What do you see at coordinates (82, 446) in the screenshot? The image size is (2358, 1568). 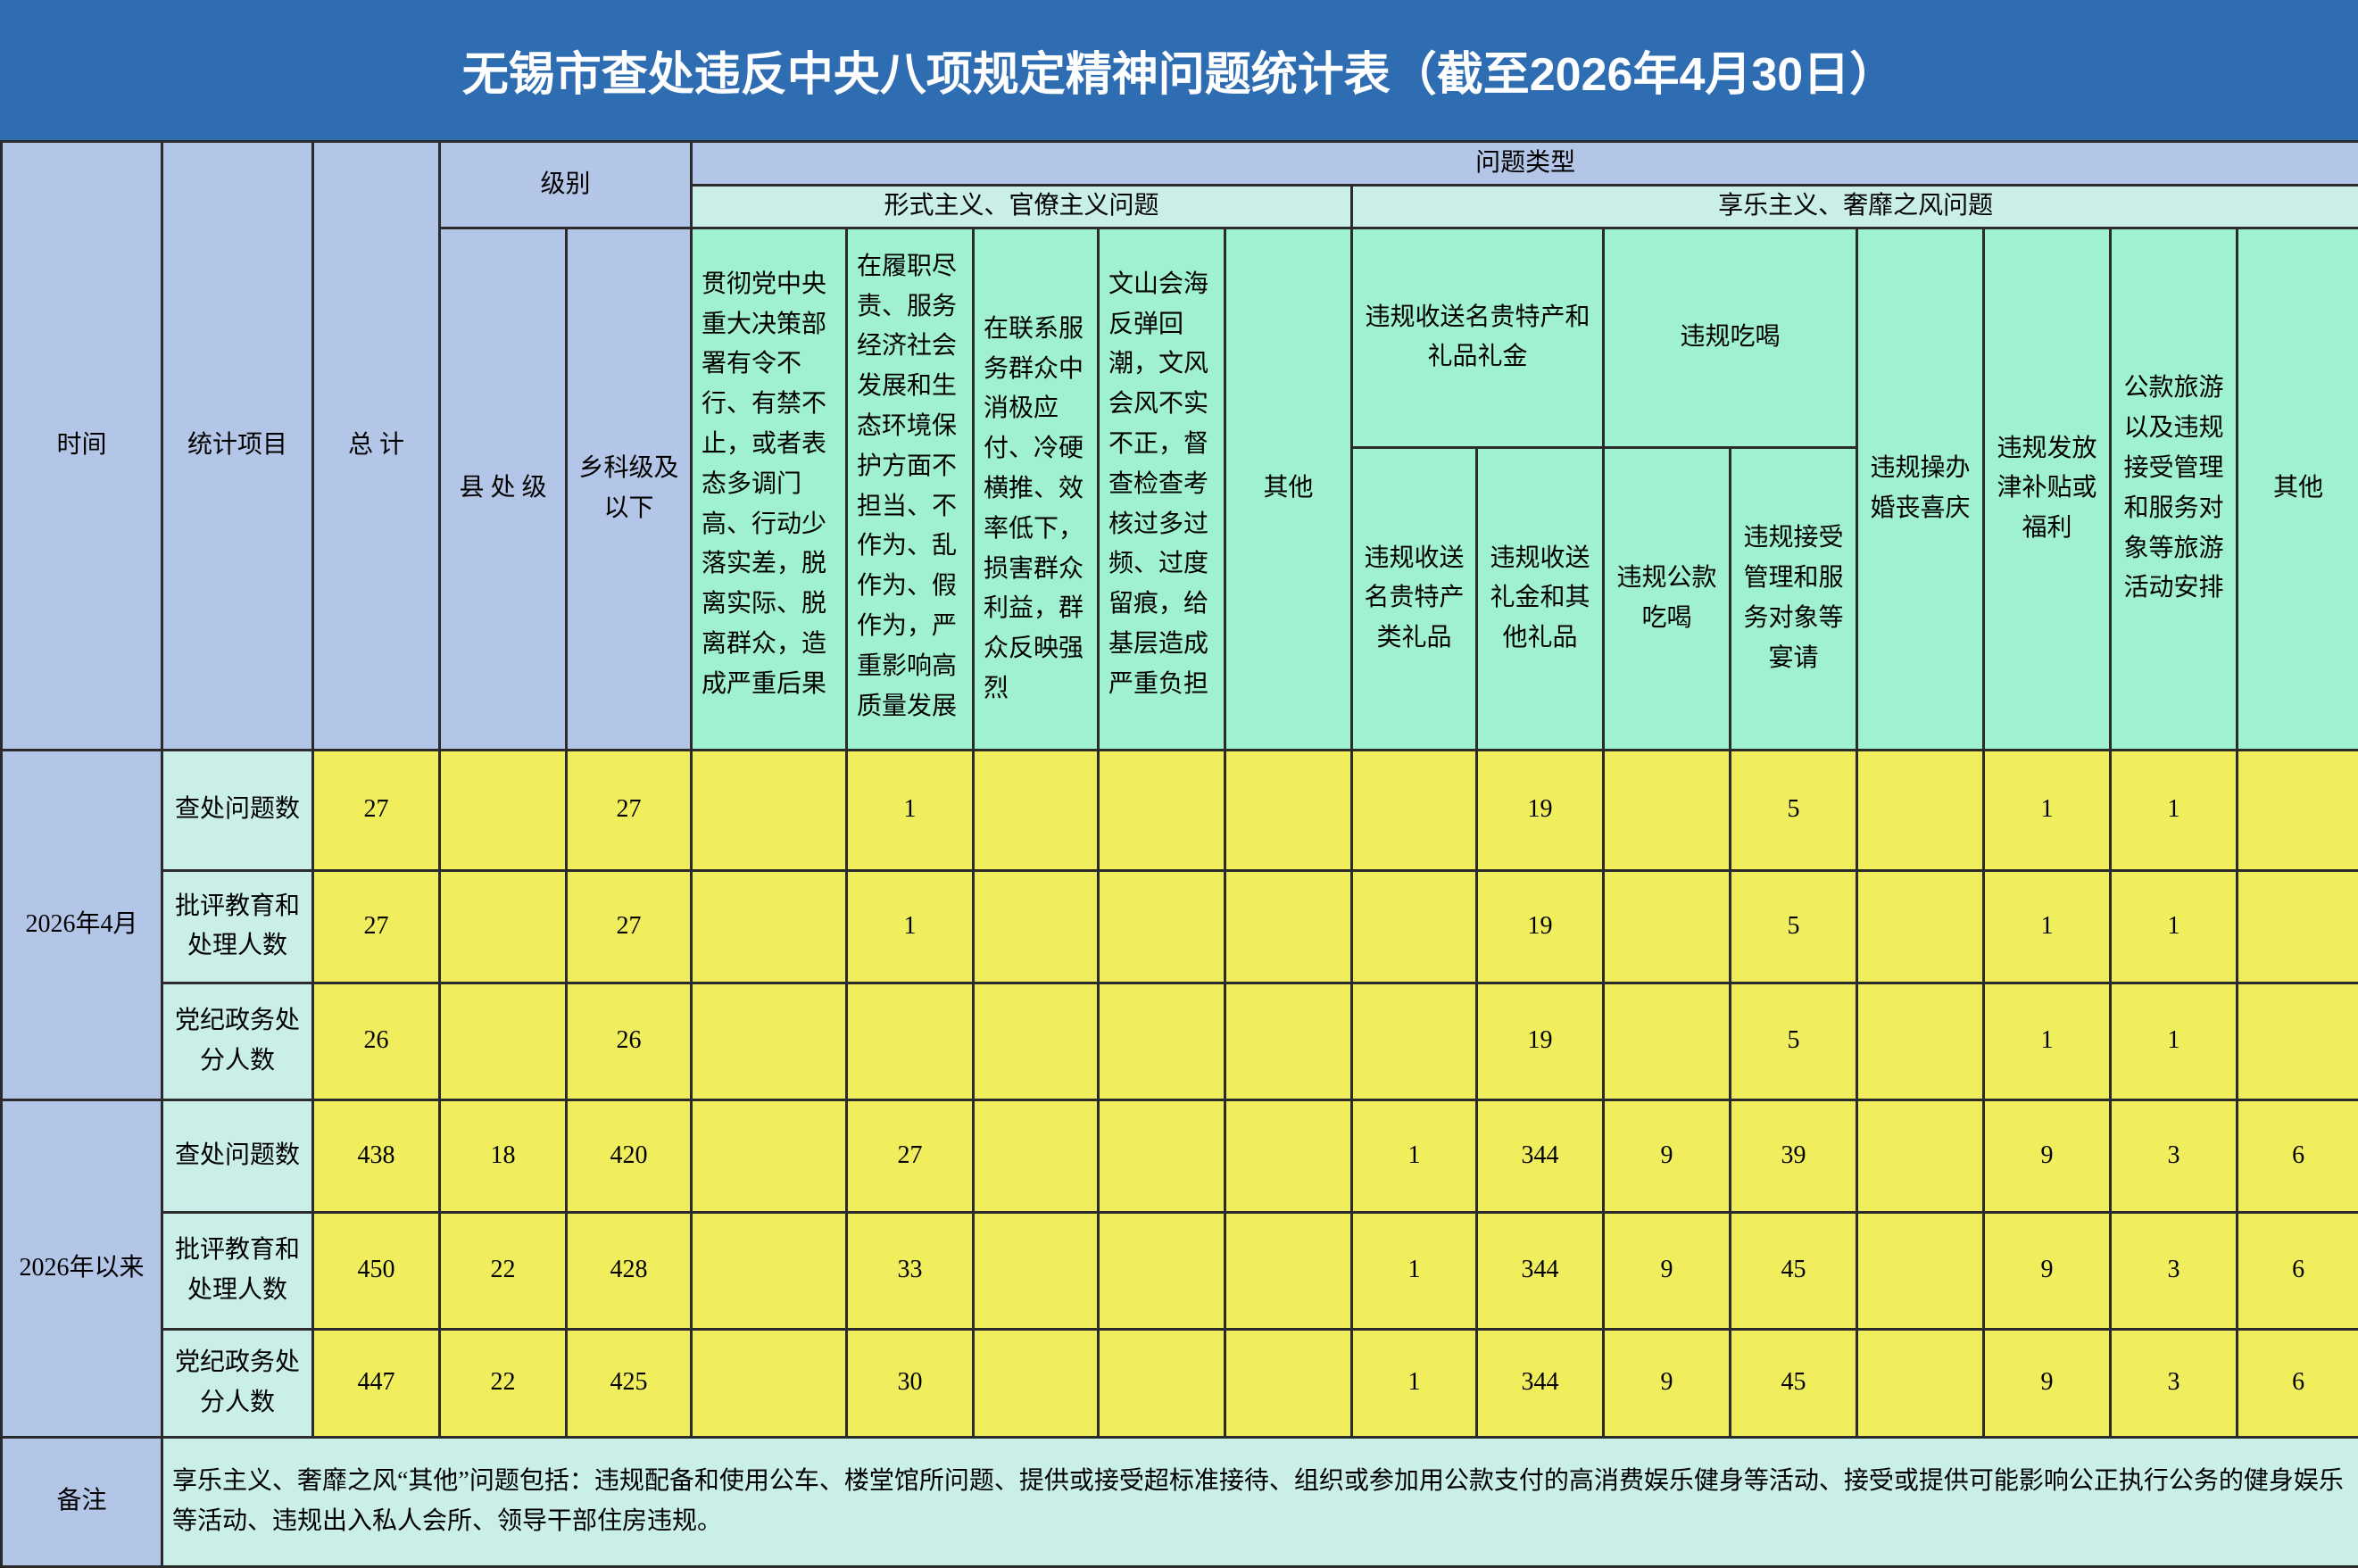 I see `header-cell: 时间` at bounding box center [82, 446].